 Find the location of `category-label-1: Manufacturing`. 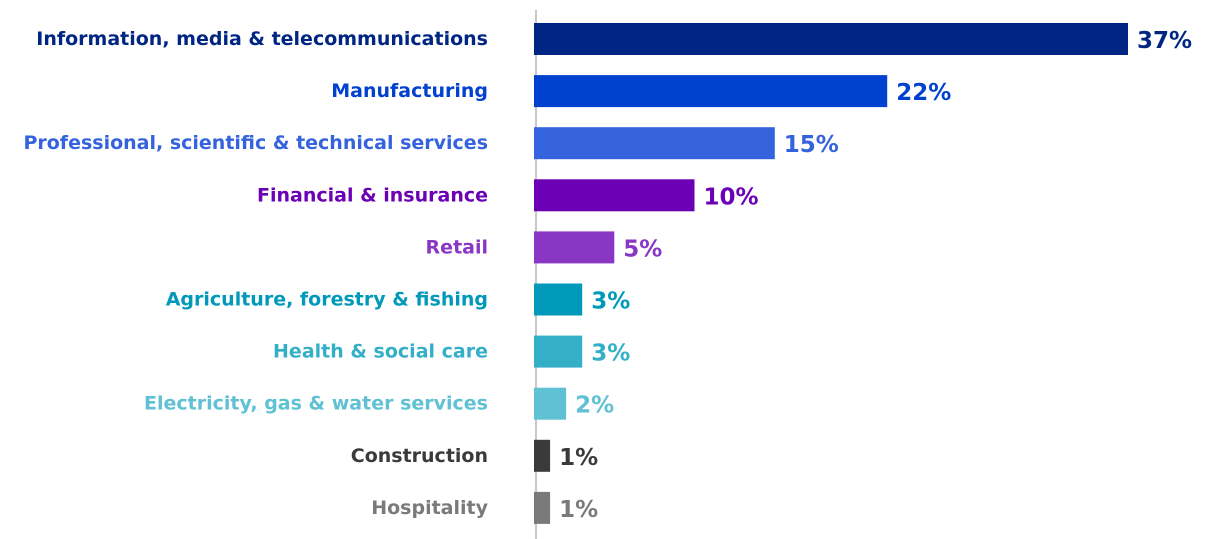

category-label-1: Manufacturing is located at coordinates (409, 91).